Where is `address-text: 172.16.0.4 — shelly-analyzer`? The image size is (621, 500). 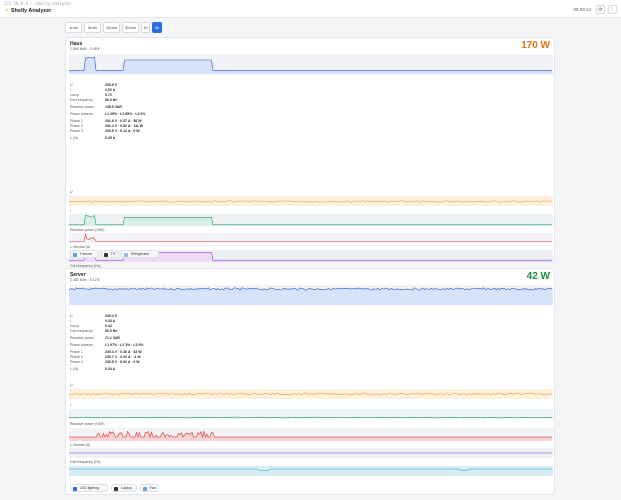 address-text: 172.16.0.4 — shelly-analyzer is located at coordinates (38, 3).